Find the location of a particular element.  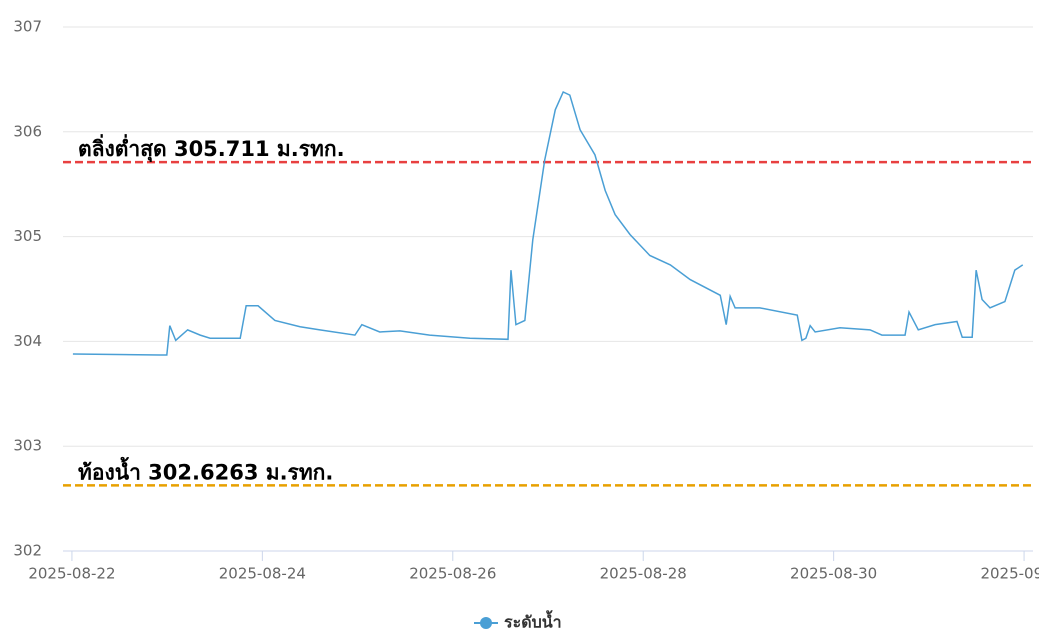

legend-label: ระดับน้ำ is located at coordinates (533, 621).